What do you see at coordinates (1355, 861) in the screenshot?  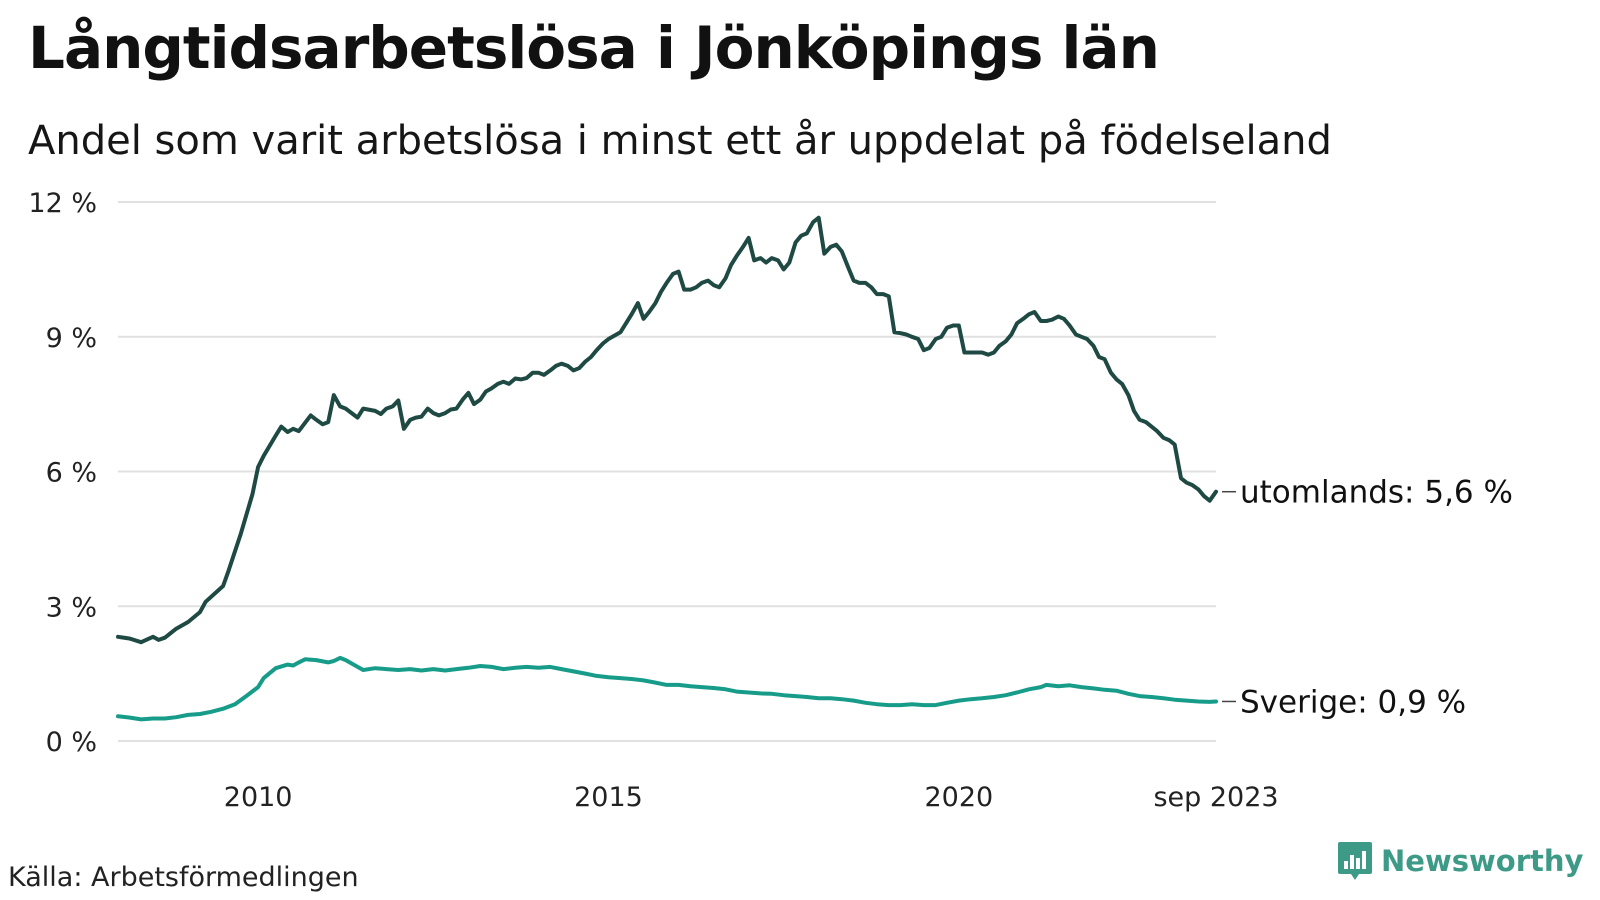 I see `newsworthy-logo-icon` at bounding box center [1355, 861].